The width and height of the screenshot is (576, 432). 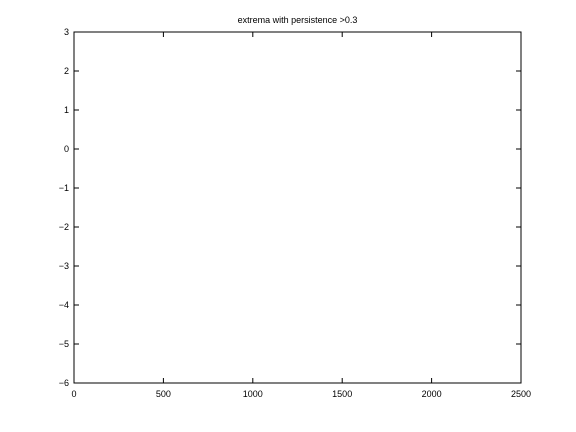 What do you see at coordinates (66, 149) in the screenshot?
I see `y-tick-label: 0` at bounding box center [66, 149].